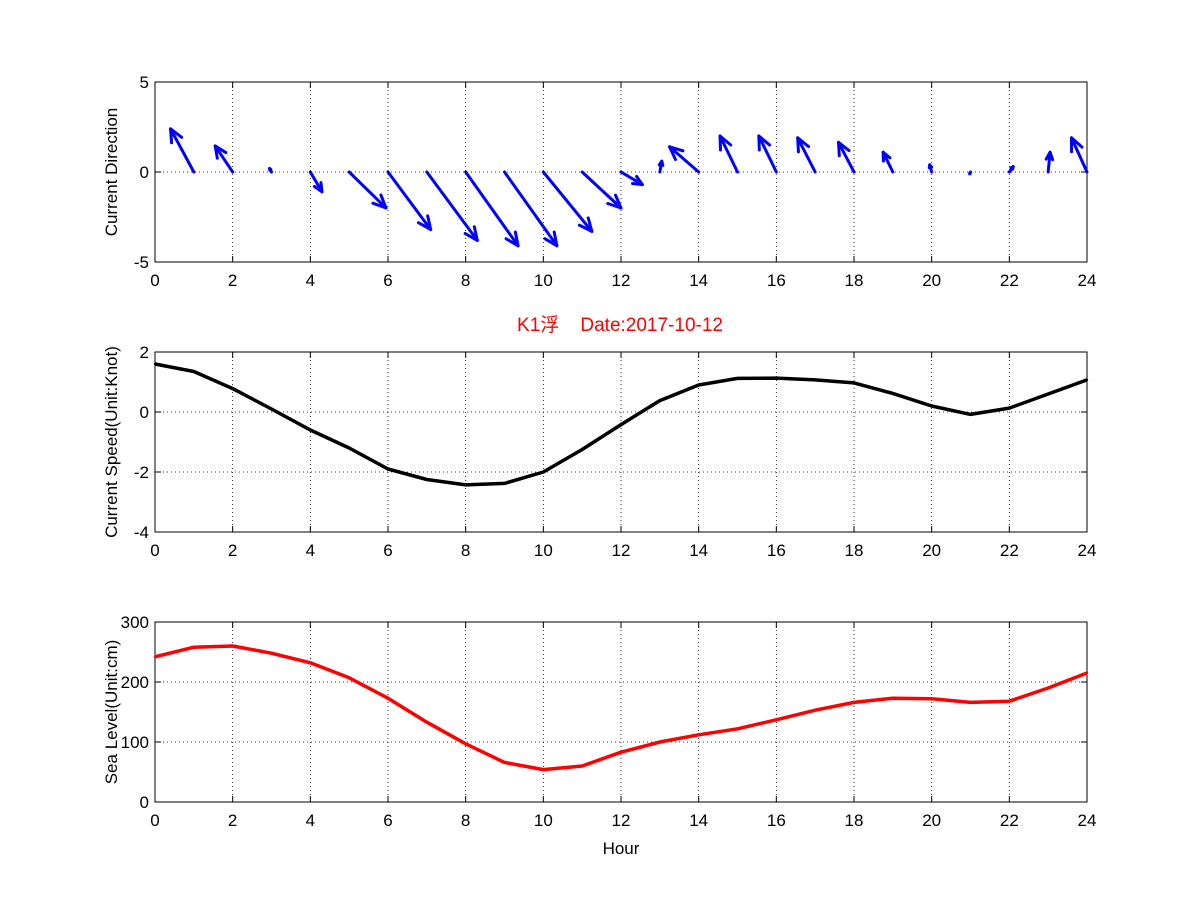  Describe the element at coordinates (141, 532) in the screenshot. I see `current-speed-y-tick-label: -4` at that location.